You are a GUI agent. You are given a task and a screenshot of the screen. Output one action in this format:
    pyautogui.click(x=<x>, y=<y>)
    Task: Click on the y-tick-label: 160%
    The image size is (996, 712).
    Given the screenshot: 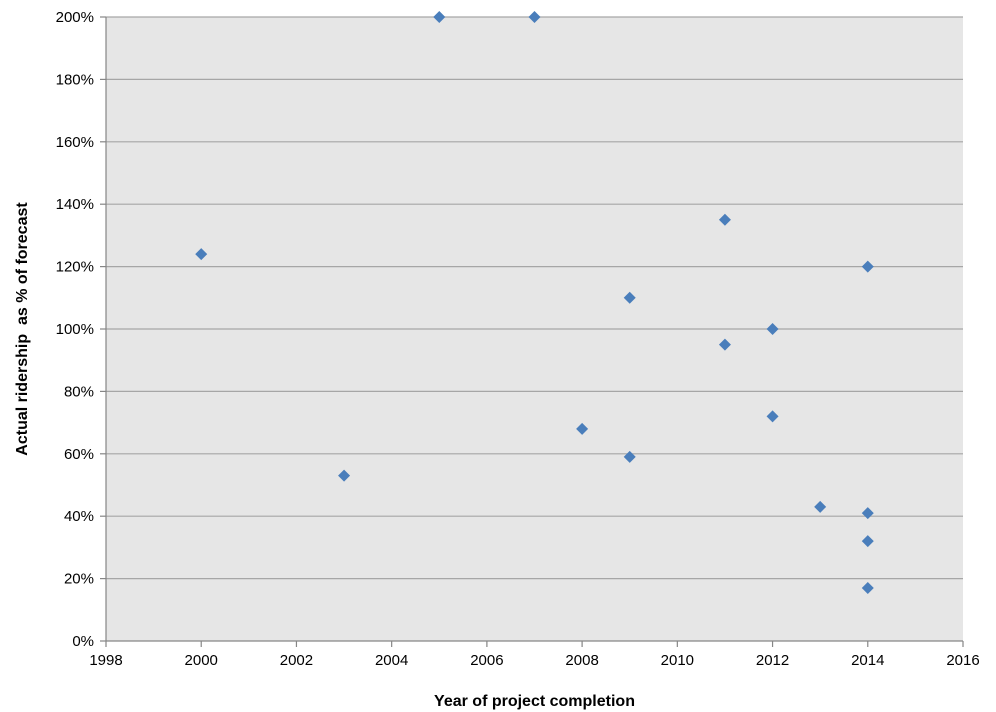 What is the action you would take?
    pyautogui.click(x=75, y=142)
    